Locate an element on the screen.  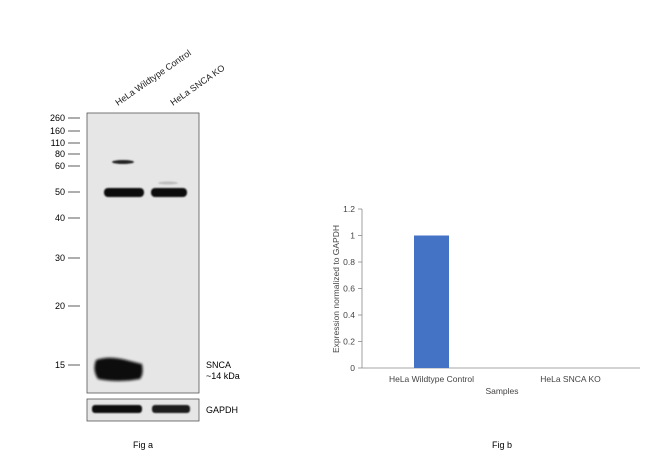
y-tick-label: 1 is located at coordinates (352, 236).